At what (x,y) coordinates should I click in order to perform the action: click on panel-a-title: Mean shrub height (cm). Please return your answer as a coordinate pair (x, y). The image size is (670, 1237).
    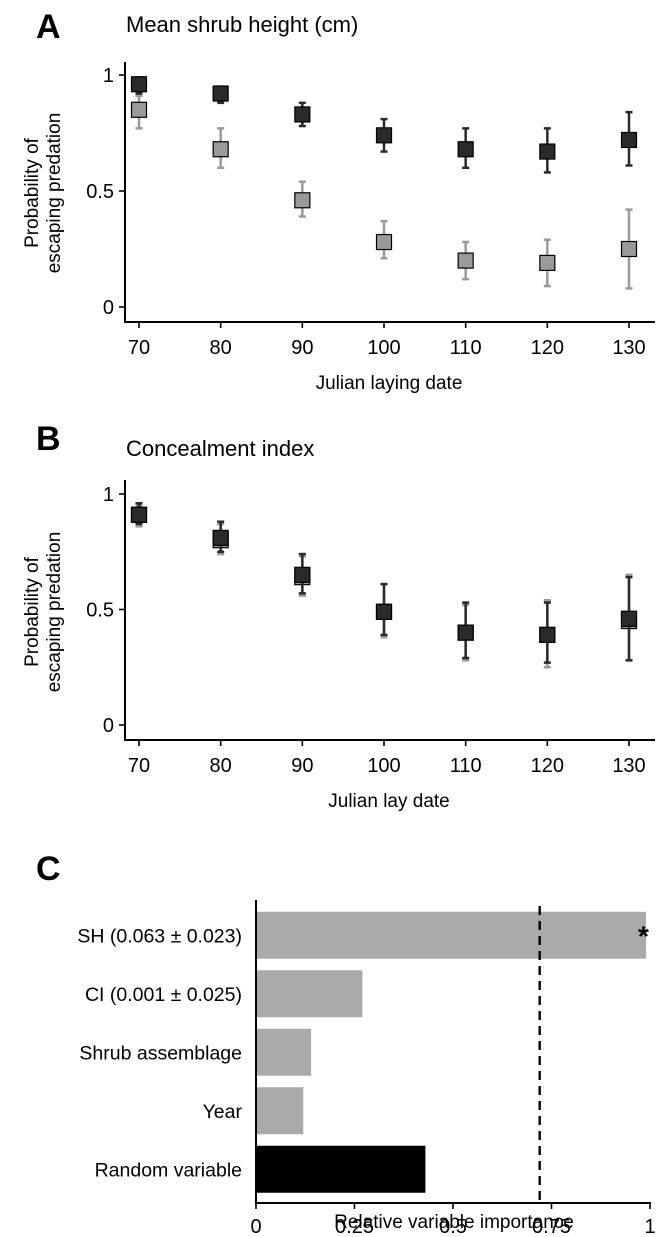
    Looking at the image, I should click on (242, 24).